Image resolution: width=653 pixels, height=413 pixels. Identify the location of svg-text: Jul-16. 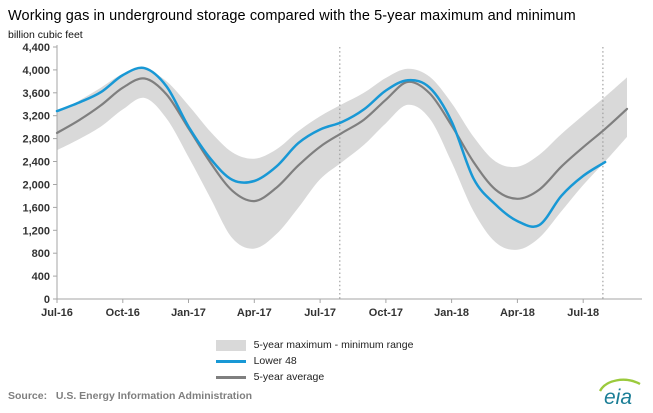
(57, 312).